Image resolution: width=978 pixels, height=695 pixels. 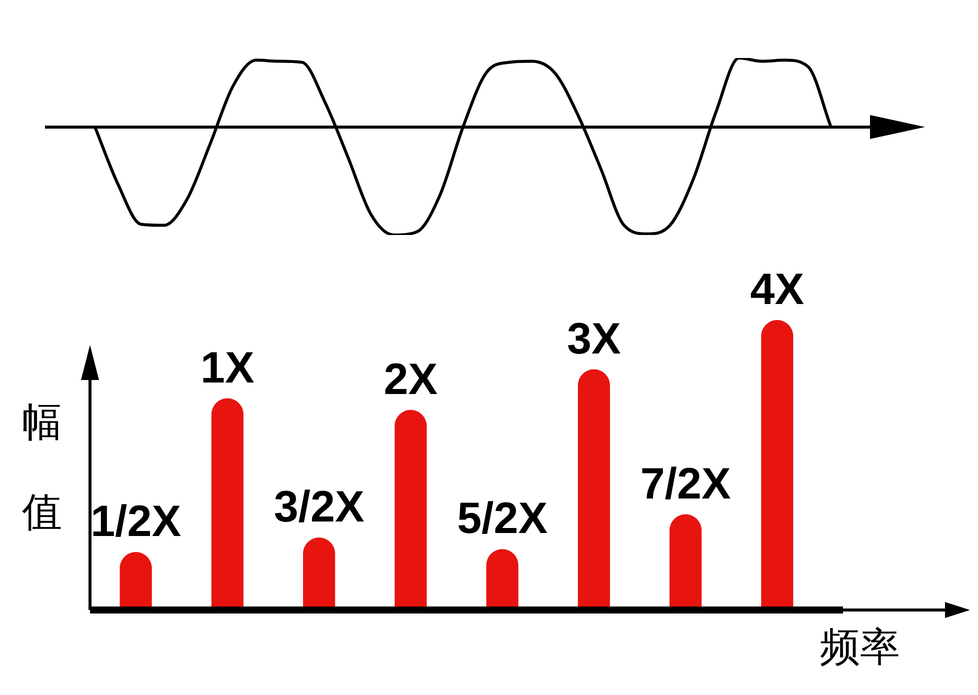 What do you see at coordinates (319, 507) in the screenshot?
I see `x-tick-label: 3/2X` at bounding box center [319, 507].